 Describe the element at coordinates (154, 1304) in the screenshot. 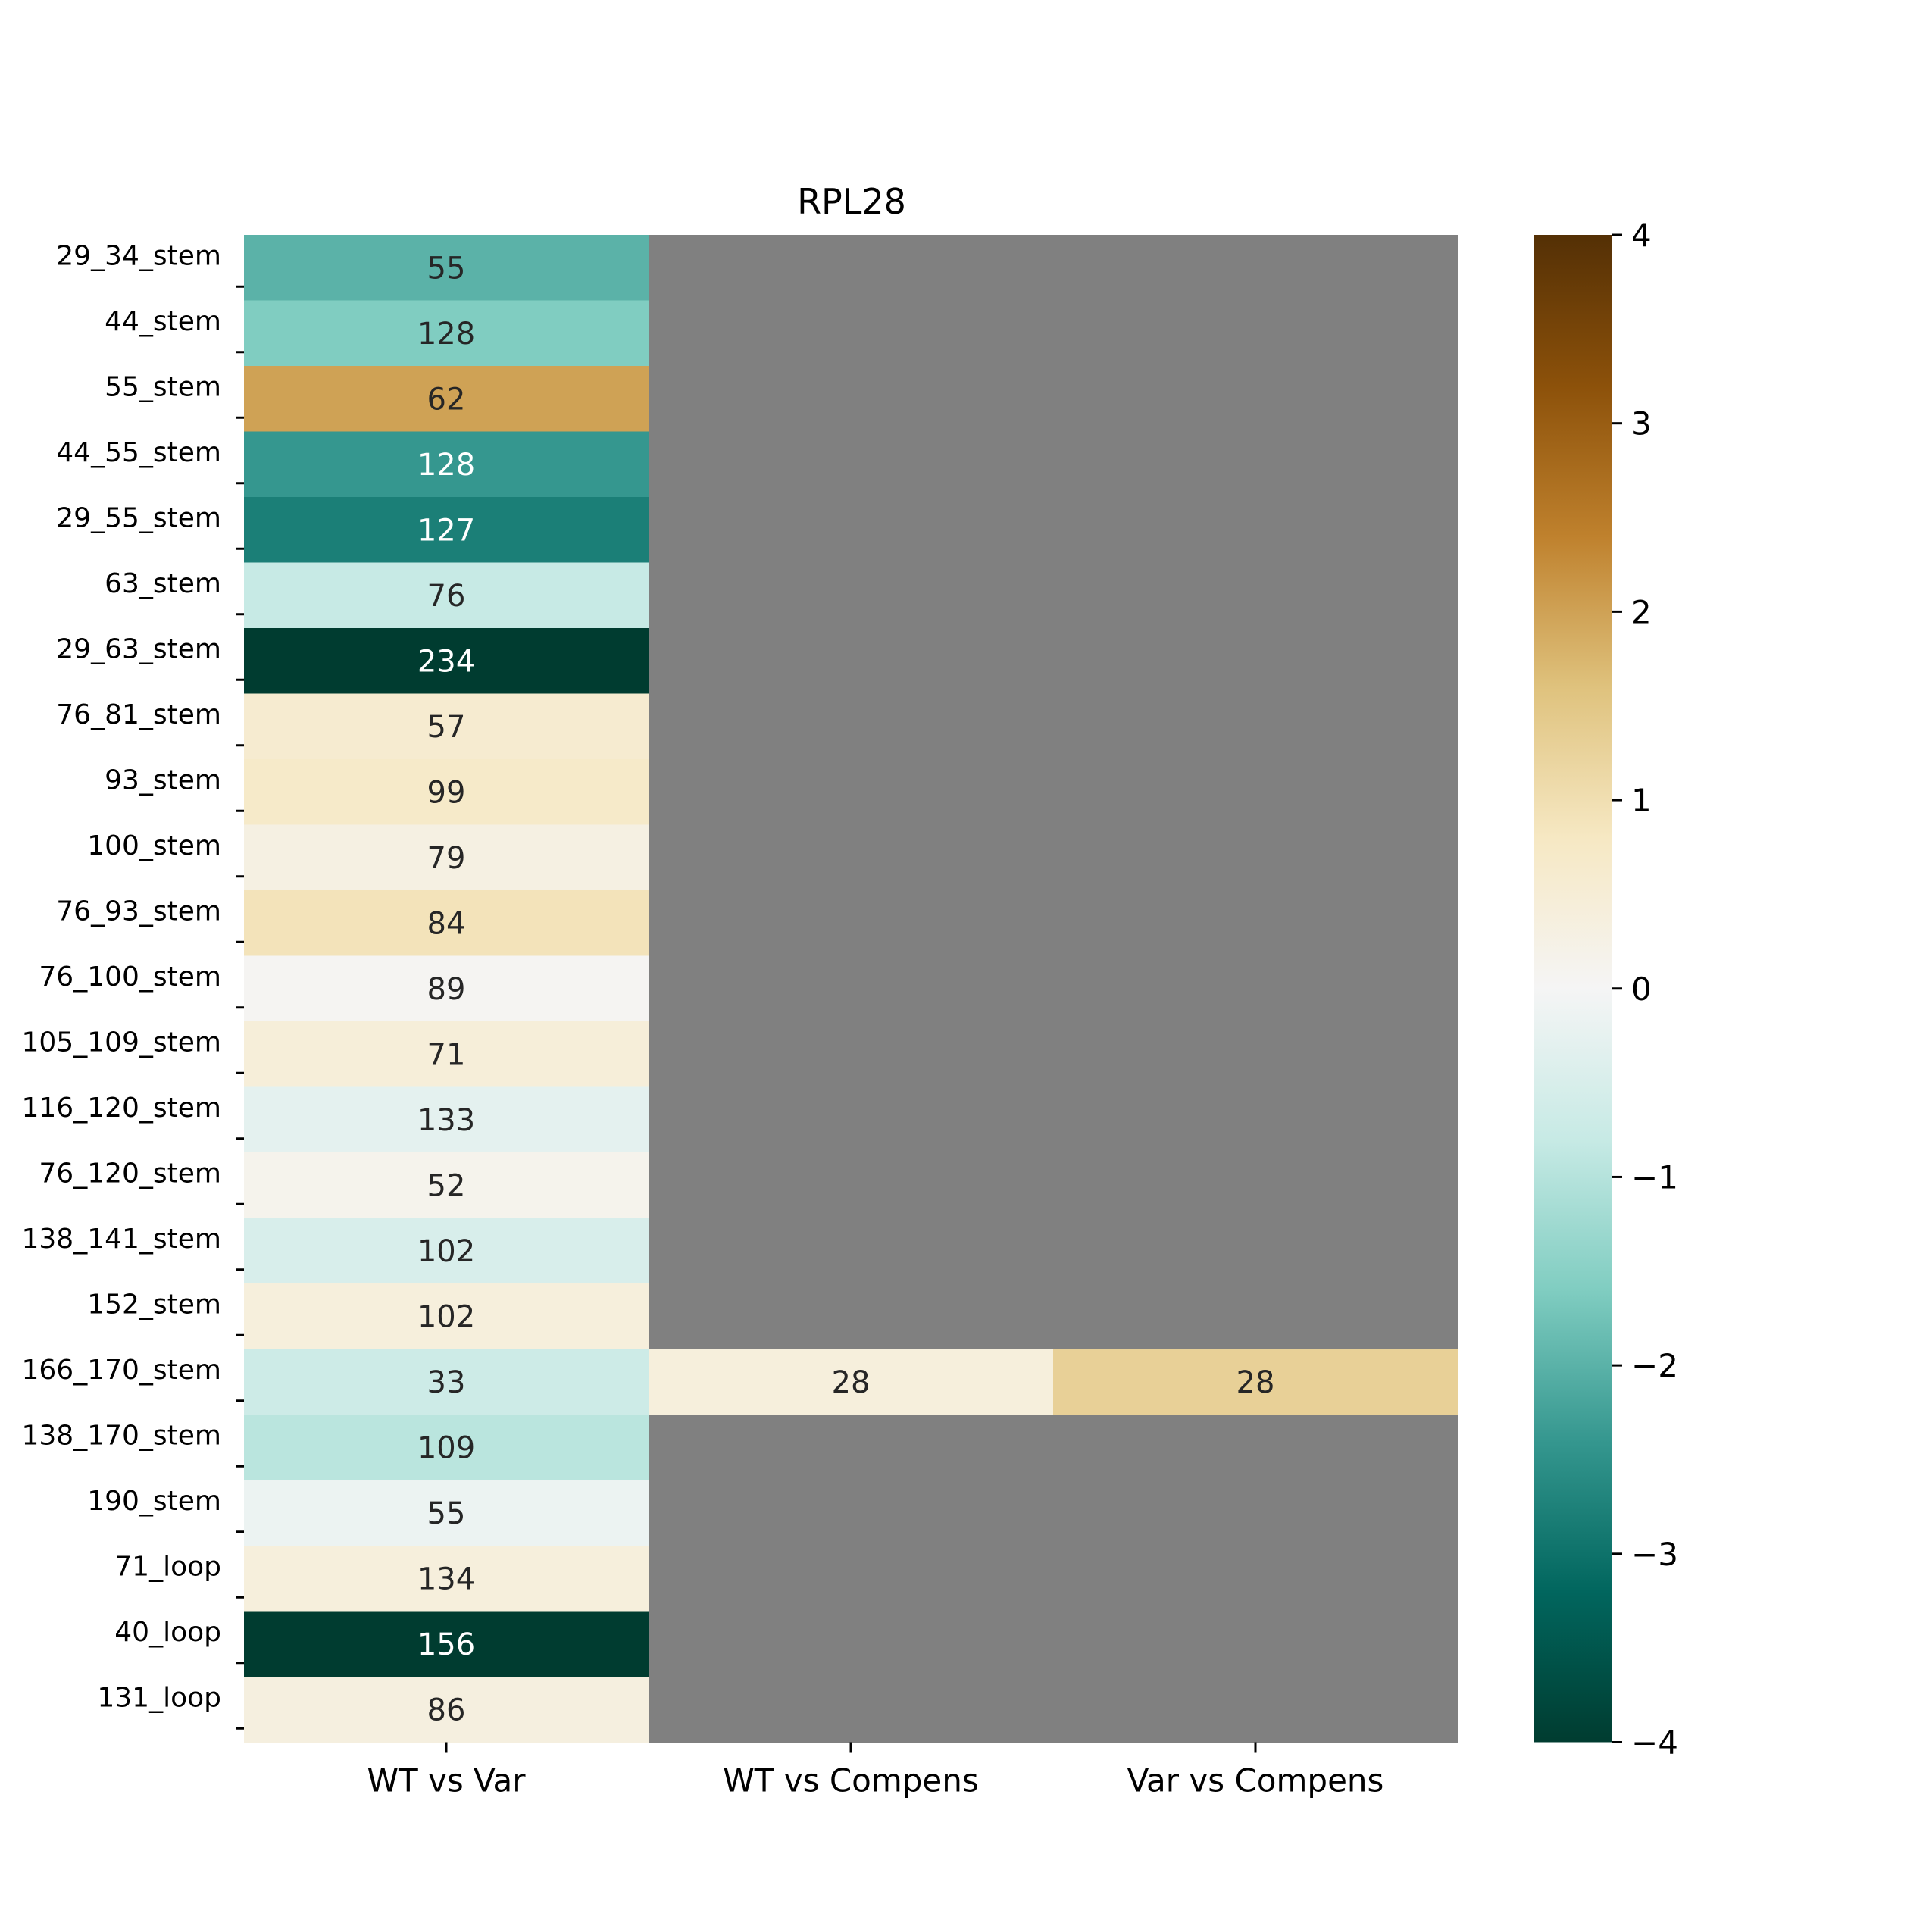

I see `y-tick-label: 152_stem` at that location.